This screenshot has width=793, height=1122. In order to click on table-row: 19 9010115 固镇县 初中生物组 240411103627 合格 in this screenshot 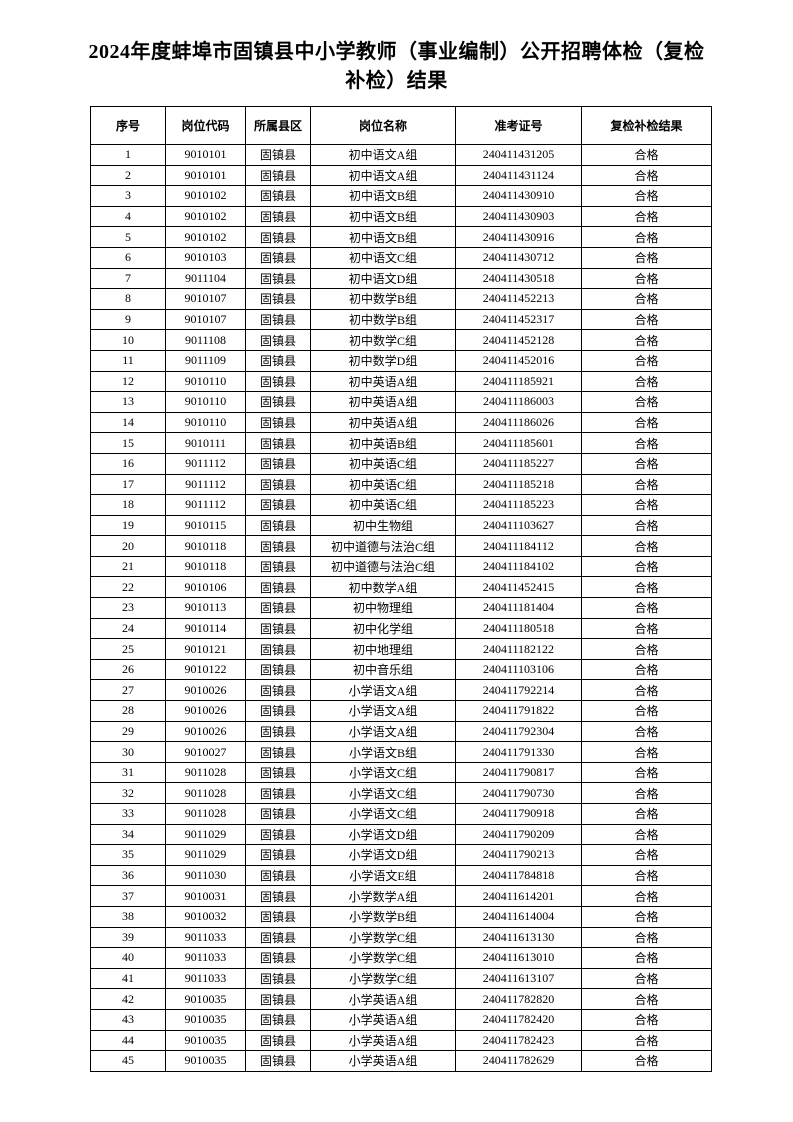, I will do `click(401, 525)`.